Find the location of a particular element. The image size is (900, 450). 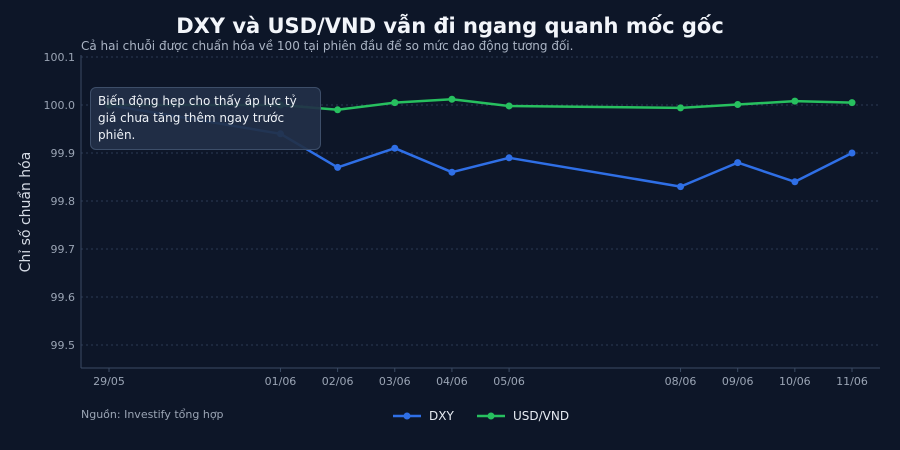

y-tick-labels: 99.5 99.6 99.7 99.8 99.9 100.0 100.1 is located at coordinates (60, 201).